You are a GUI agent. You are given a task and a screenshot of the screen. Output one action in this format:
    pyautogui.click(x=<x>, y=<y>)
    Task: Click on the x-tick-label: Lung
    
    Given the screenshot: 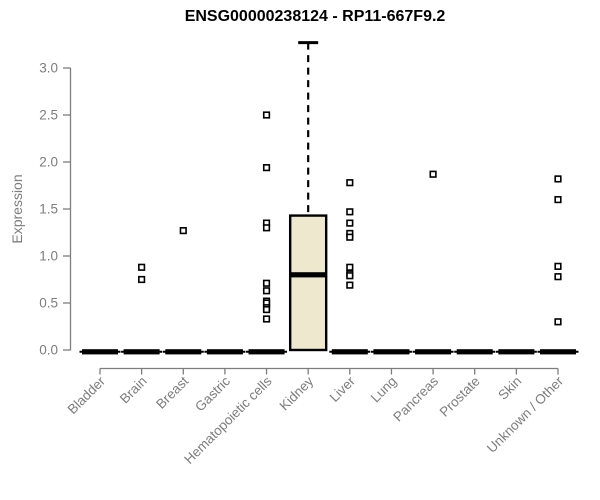 What is the action you would take?
    pyautogui.click(x=384, y=390)
    